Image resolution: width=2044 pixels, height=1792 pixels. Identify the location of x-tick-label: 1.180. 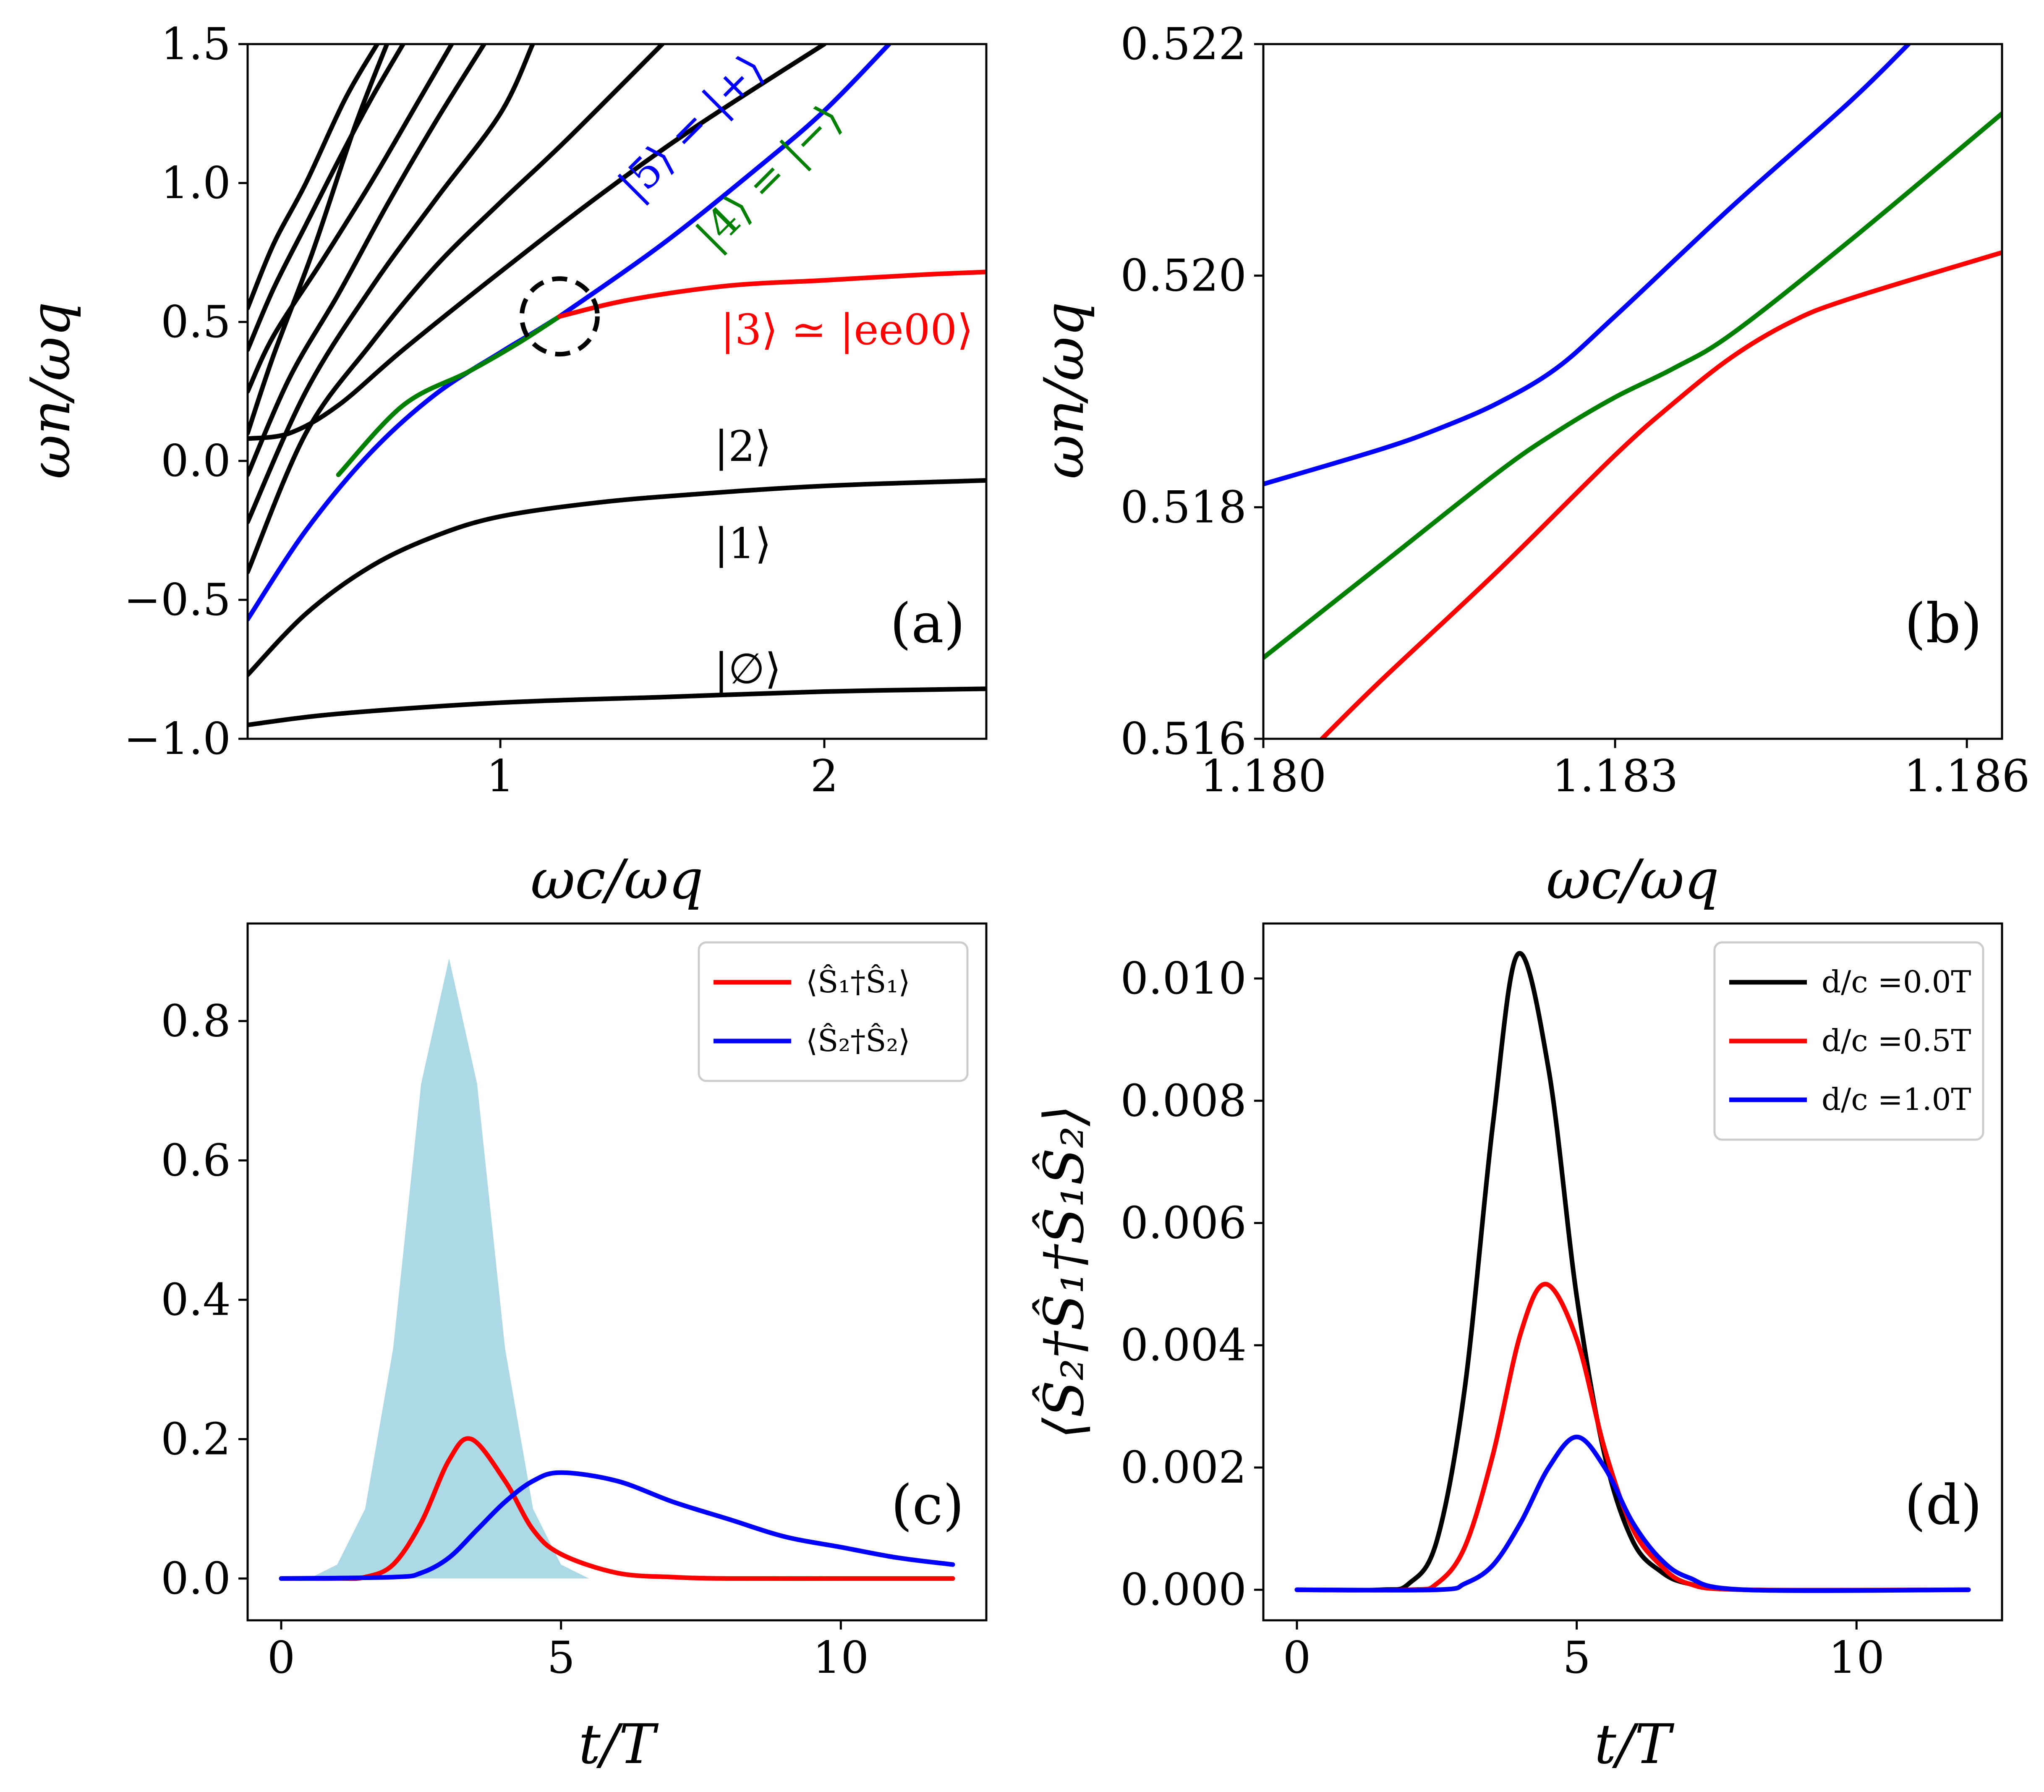
(1263, 777).